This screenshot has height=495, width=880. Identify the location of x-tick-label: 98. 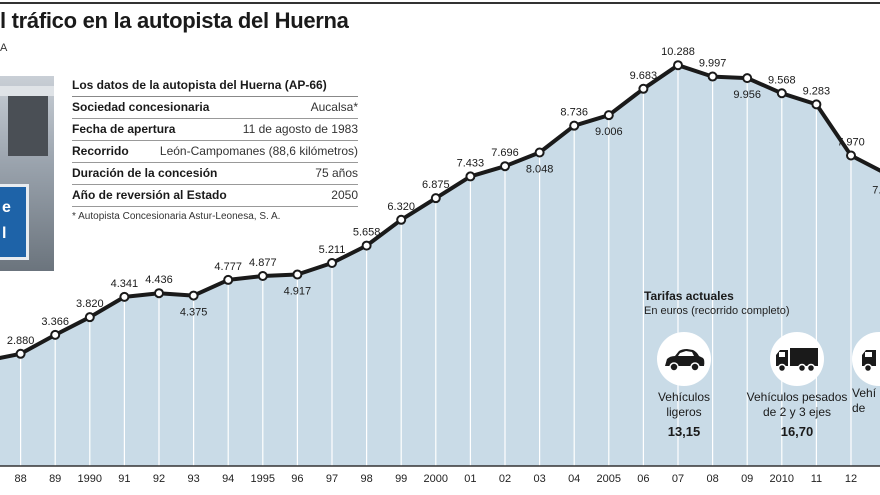
(366, 479).